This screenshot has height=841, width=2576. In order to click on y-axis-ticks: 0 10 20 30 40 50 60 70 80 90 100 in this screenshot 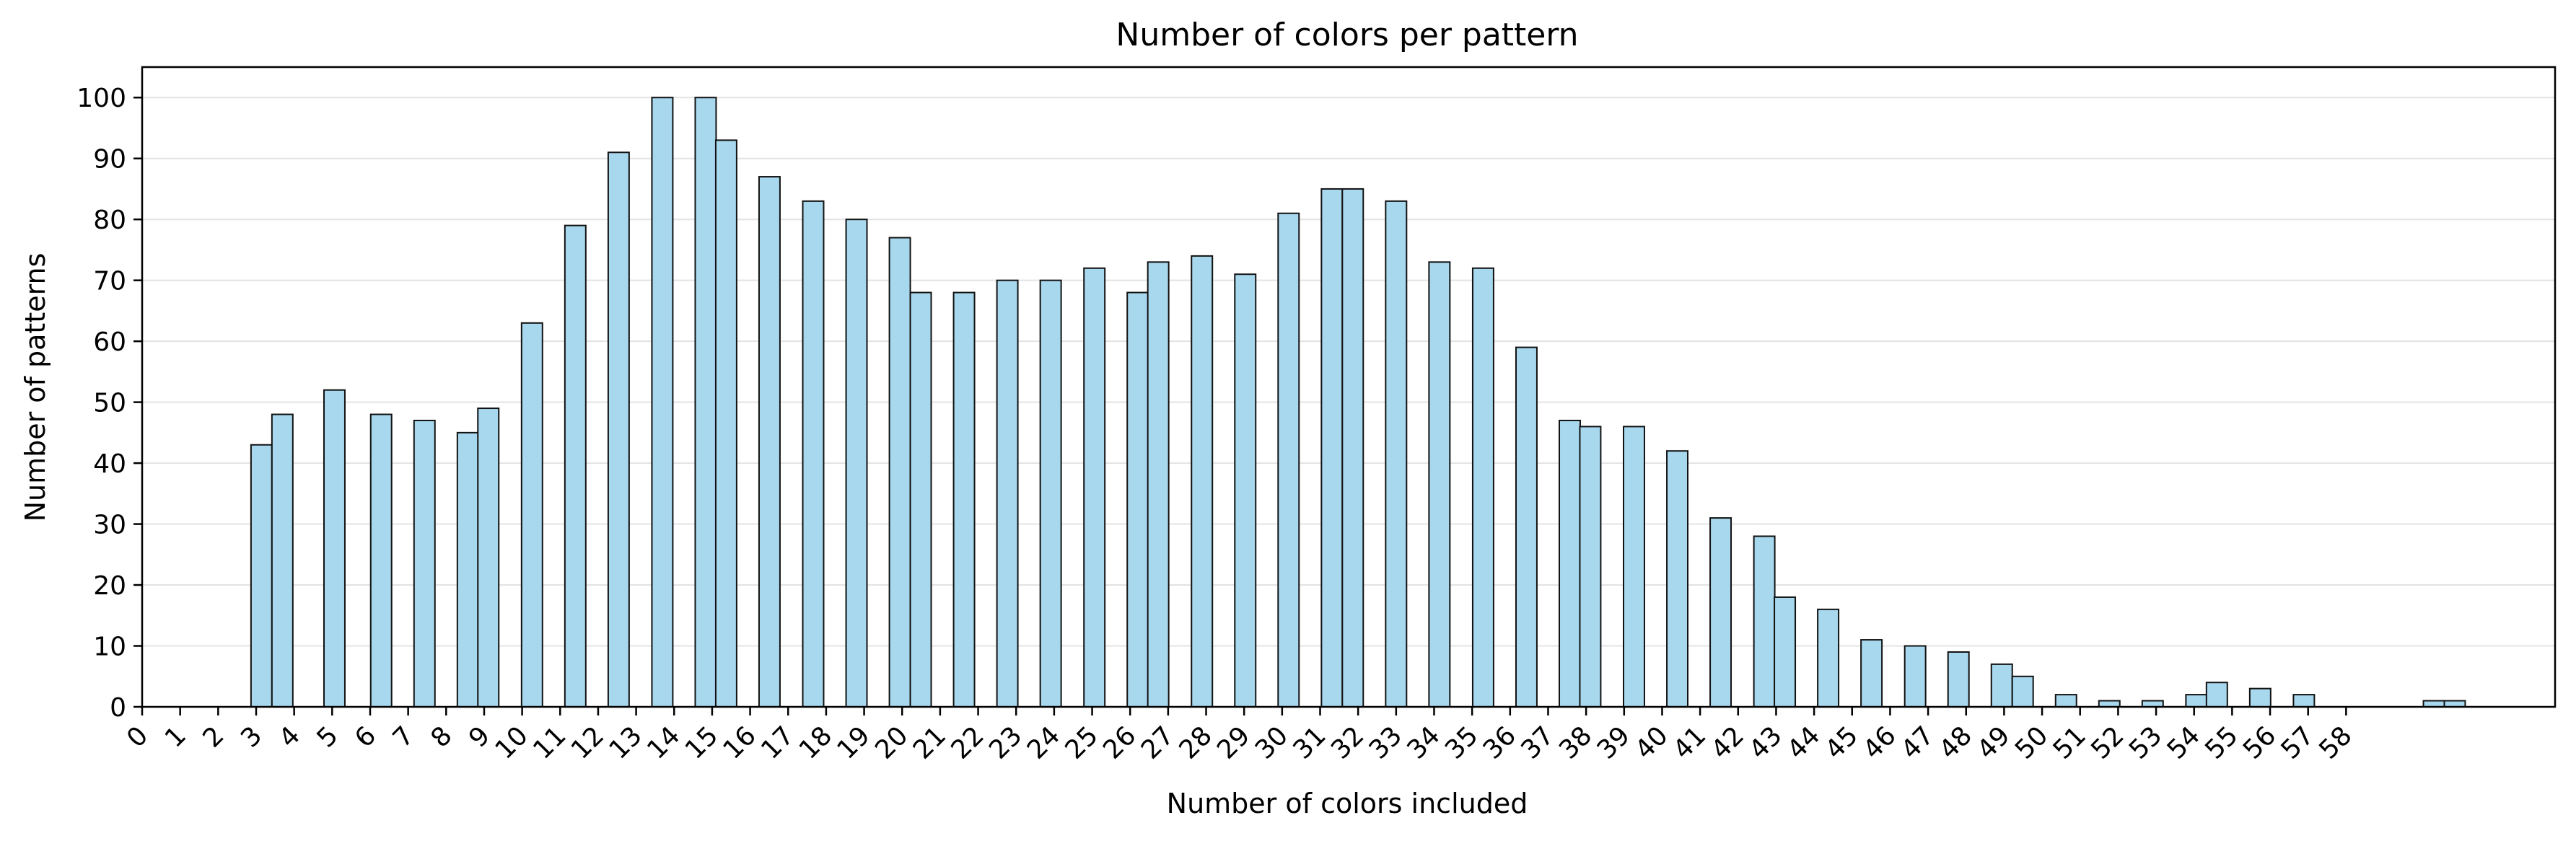, I will do `click(109, 403)`.